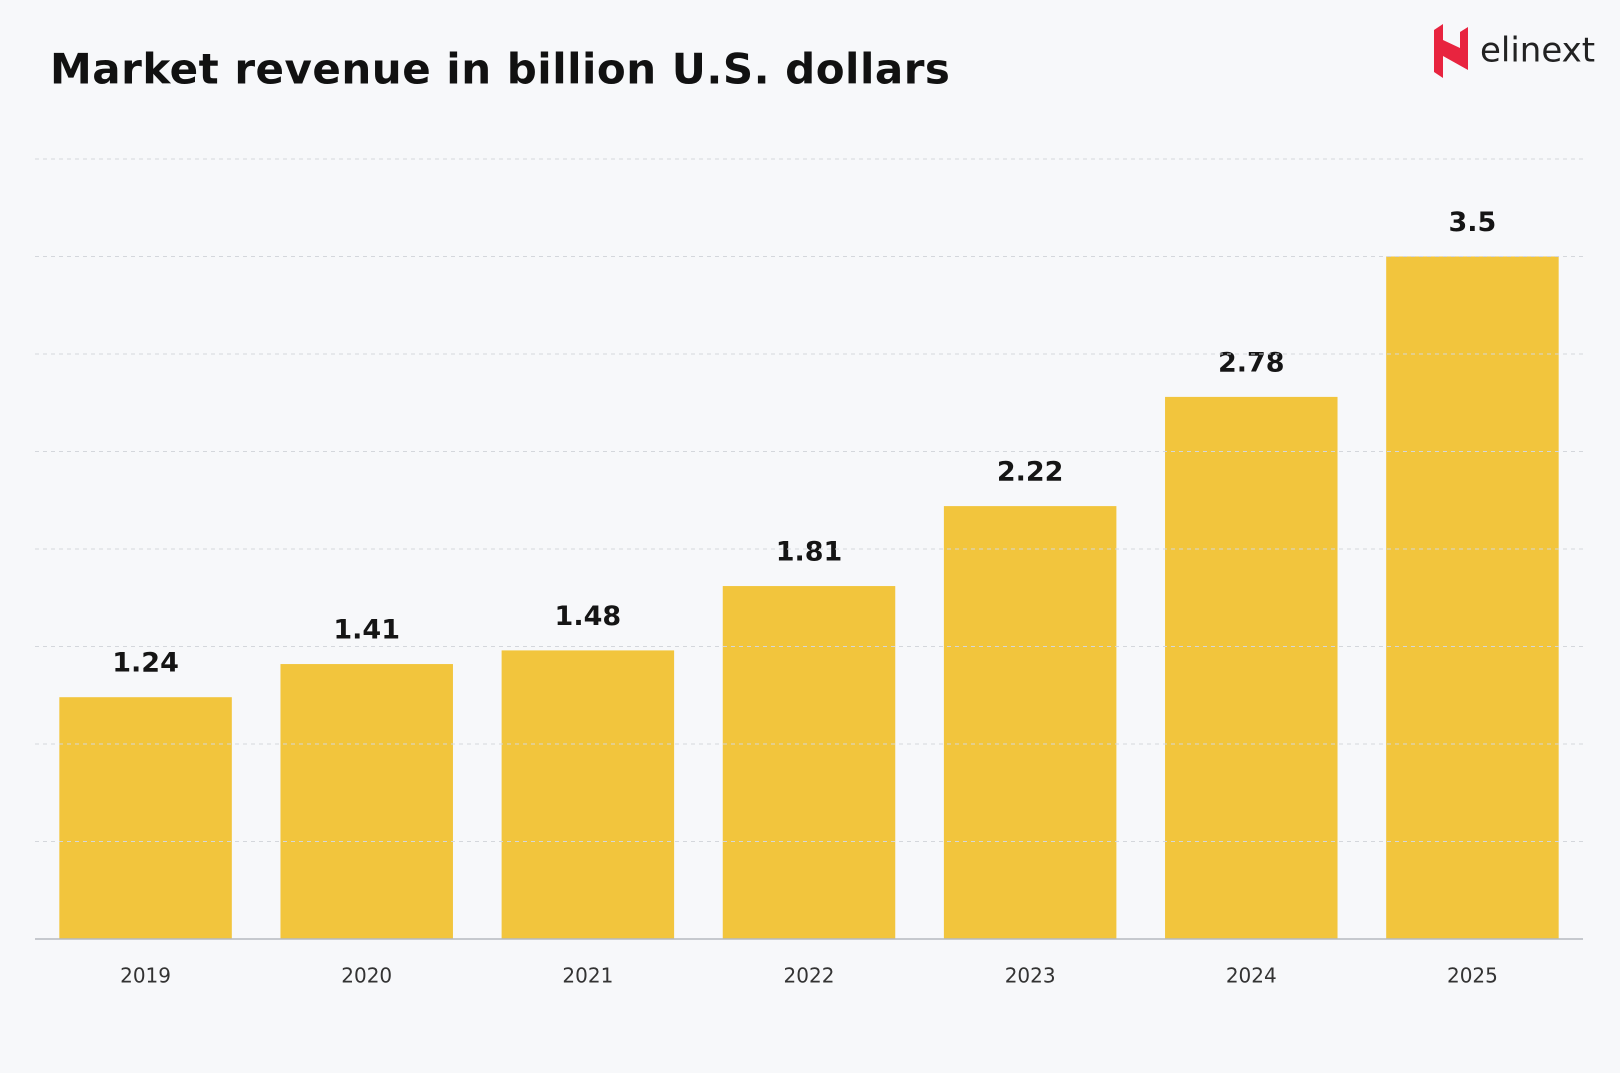 Image resolution: width=1620 pixels, height=1073 pixels. Describe the element at coordinates (1537, 51) in the screenshot. I see `logo-text: elinext` at that location.